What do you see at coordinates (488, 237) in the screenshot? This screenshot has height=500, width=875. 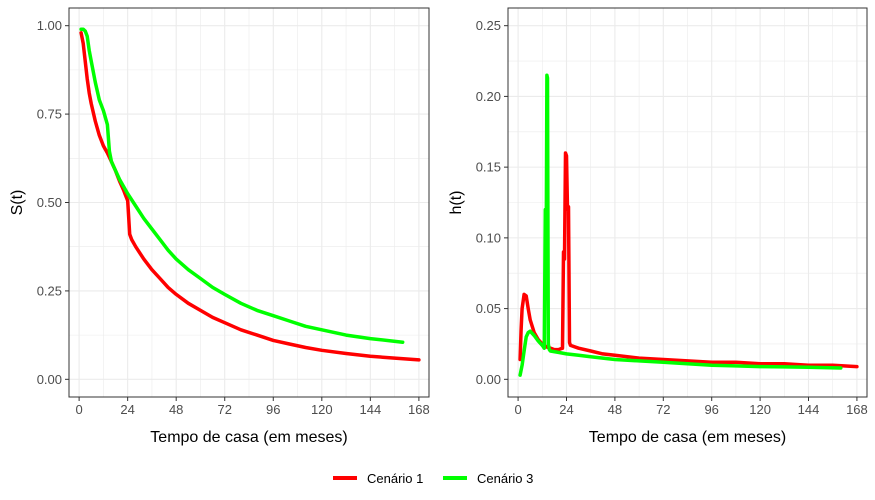 I see `y-tick-label: 0.10` at bounding box center [488, 237].